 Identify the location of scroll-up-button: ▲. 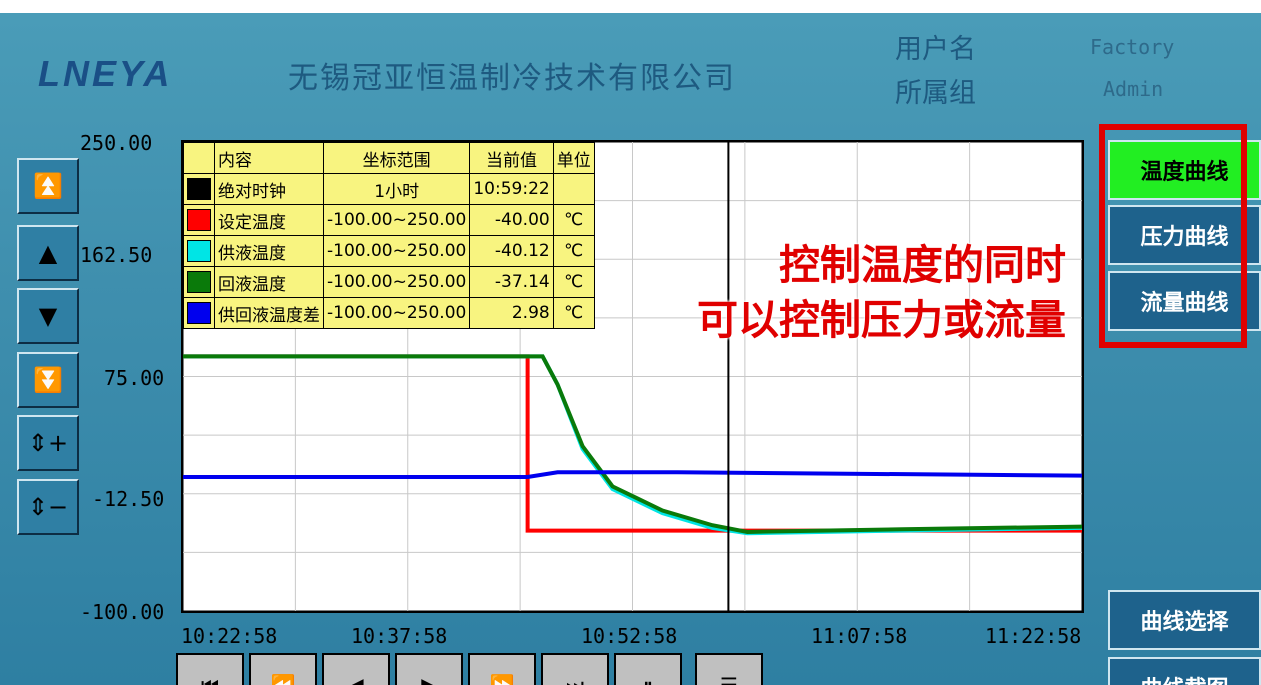
(48, 253).